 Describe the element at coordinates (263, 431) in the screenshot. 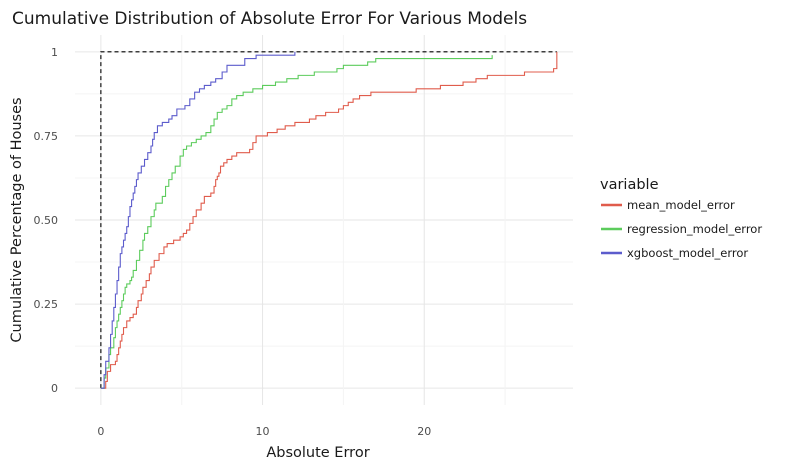

I see `x-tick-label: 10` at that location.